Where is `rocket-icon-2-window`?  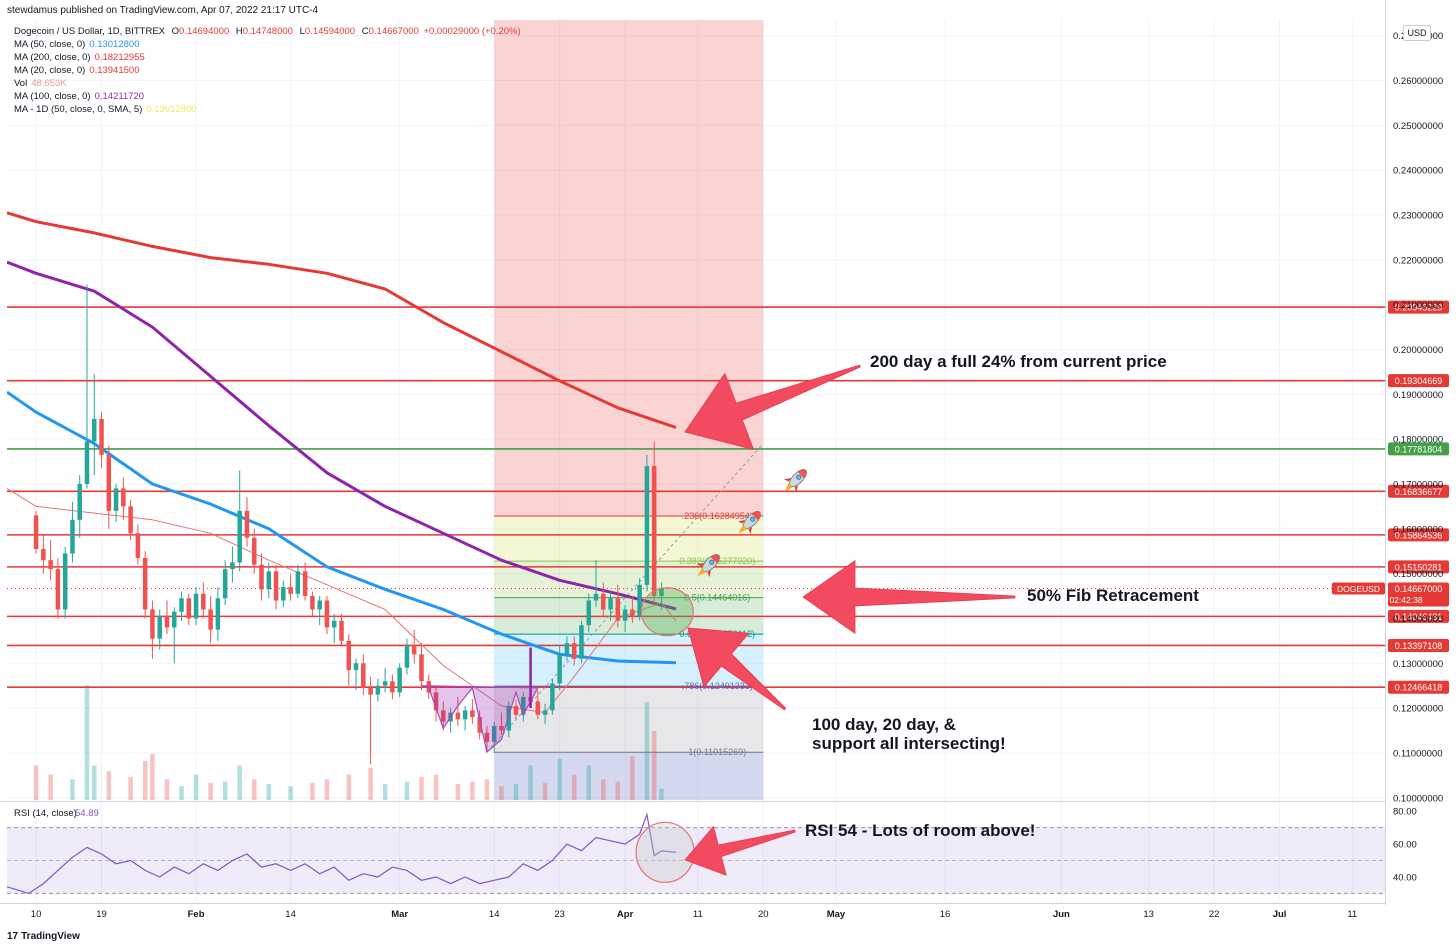
rocket-icon-2-window is located at coordinates (753, 519).